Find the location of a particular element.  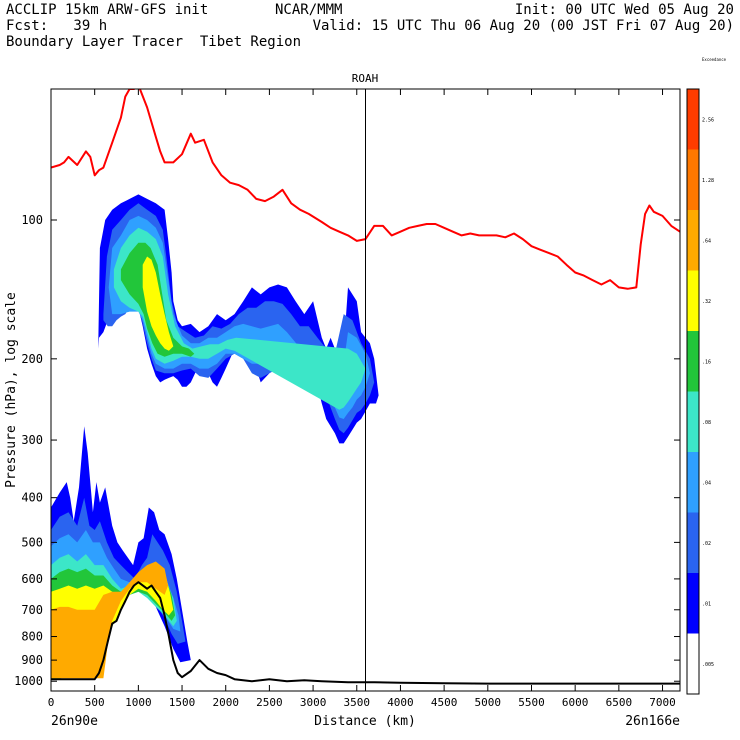

y-tick-label: 600 is located at coordinates (32, 579).